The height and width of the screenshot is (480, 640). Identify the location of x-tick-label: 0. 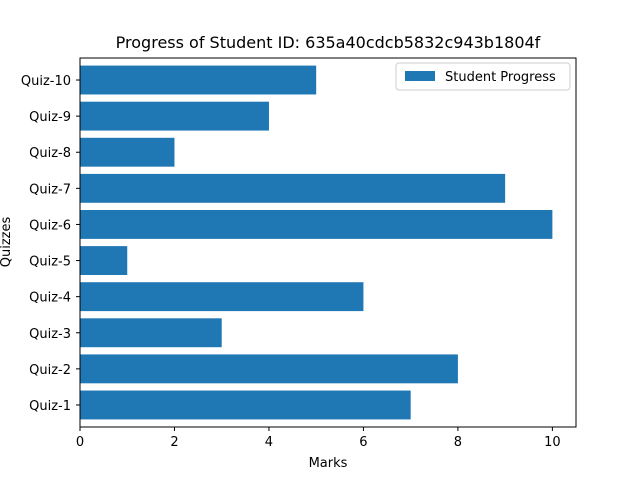
(80, 442).